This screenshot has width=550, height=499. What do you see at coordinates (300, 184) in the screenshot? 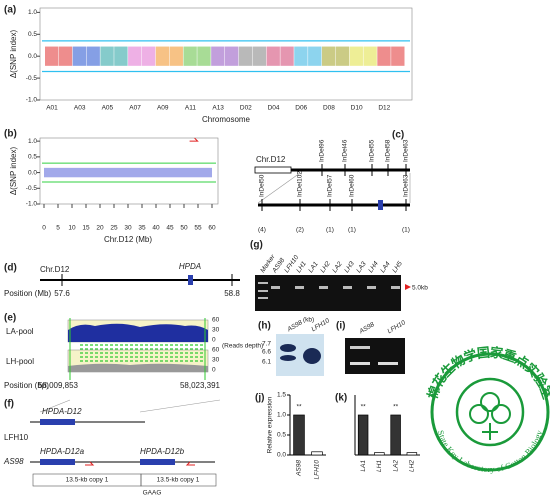
I see `marker: InDel102` at bounding box center [300, 184].